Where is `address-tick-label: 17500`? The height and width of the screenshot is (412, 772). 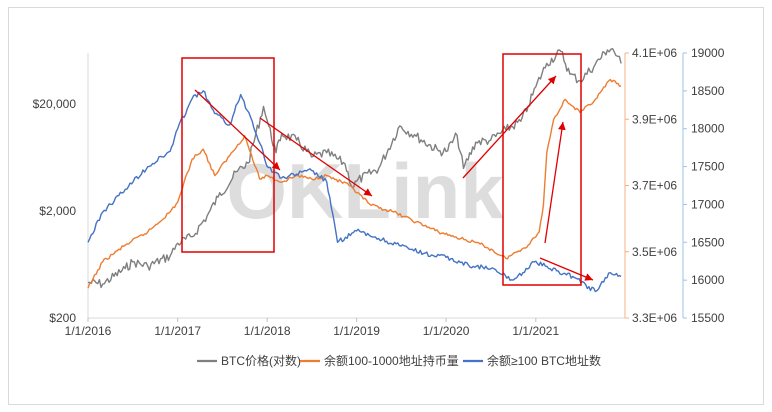
address-tick-label: 17500 is located at coordinates (708, 167).